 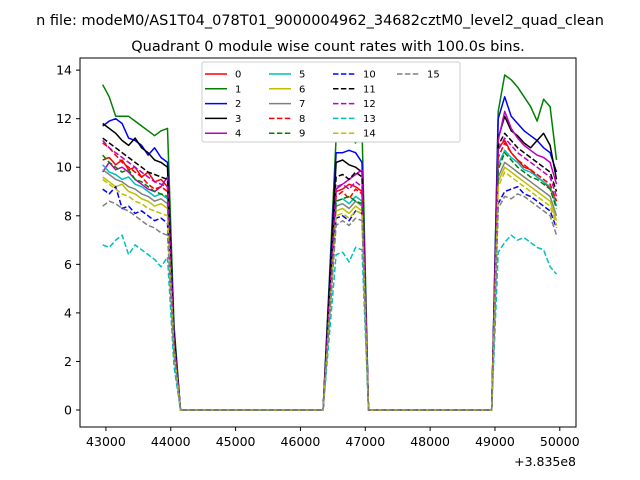 I want to click on legend-label-2: 2, so click(x=238, y=104).